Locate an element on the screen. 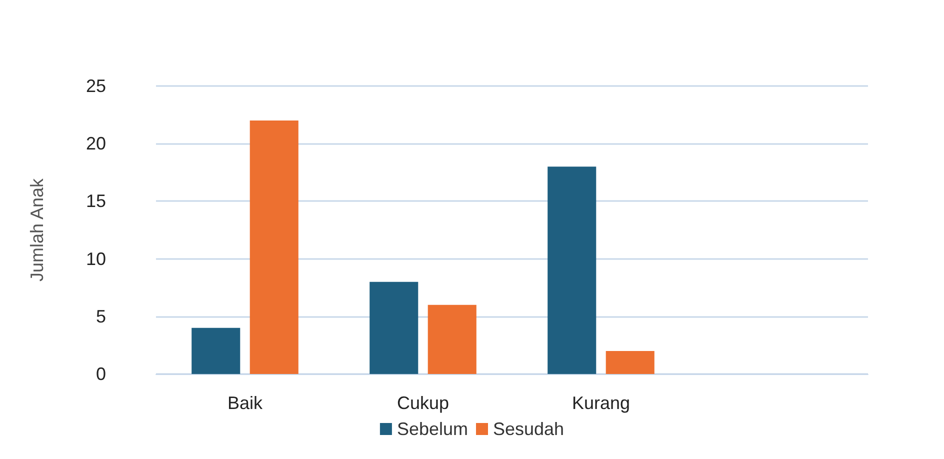 Image resolution: width=944 pixels, height=459 pixels. y-tick-label: 15 is located at coordinates (96, 201).